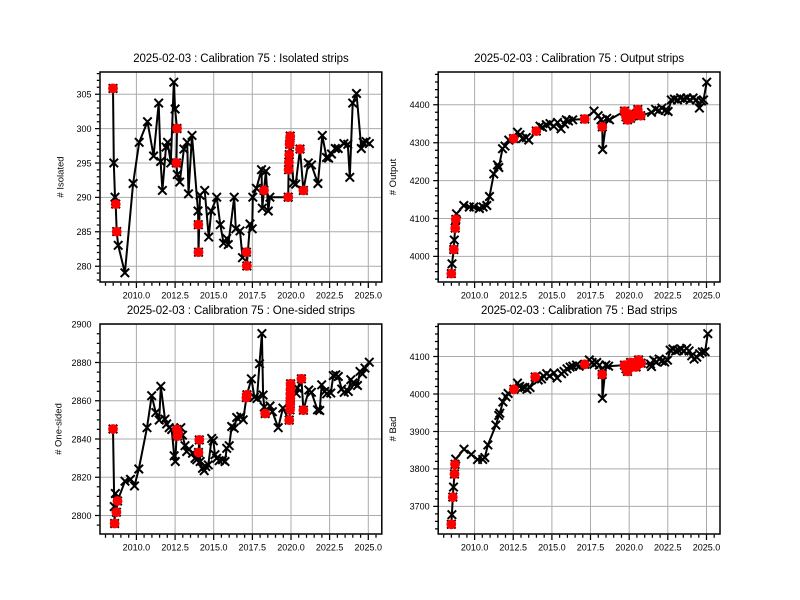 Image resolution: width=800 pixels, height=600 pixels. I want to click on svg-text: 3800, so click(420, 469).